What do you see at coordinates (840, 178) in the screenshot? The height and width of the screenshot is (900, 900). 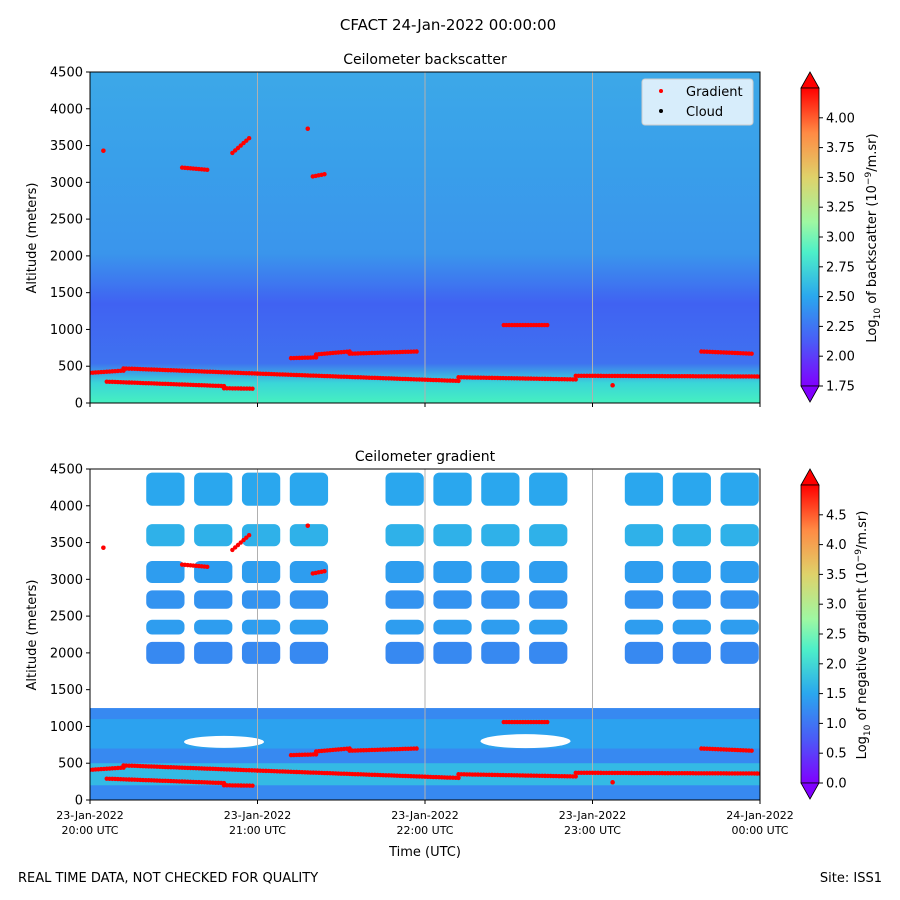 I see `colorbar-tick-label: 3.50` at bounding box center [840, 178].